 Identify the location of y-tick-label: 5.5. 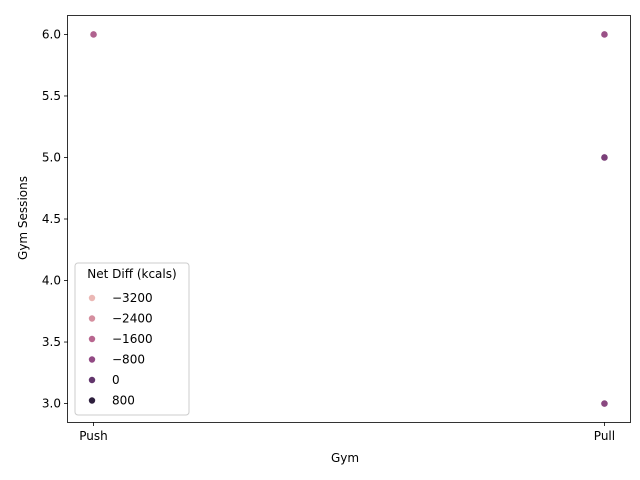
(51, 96).